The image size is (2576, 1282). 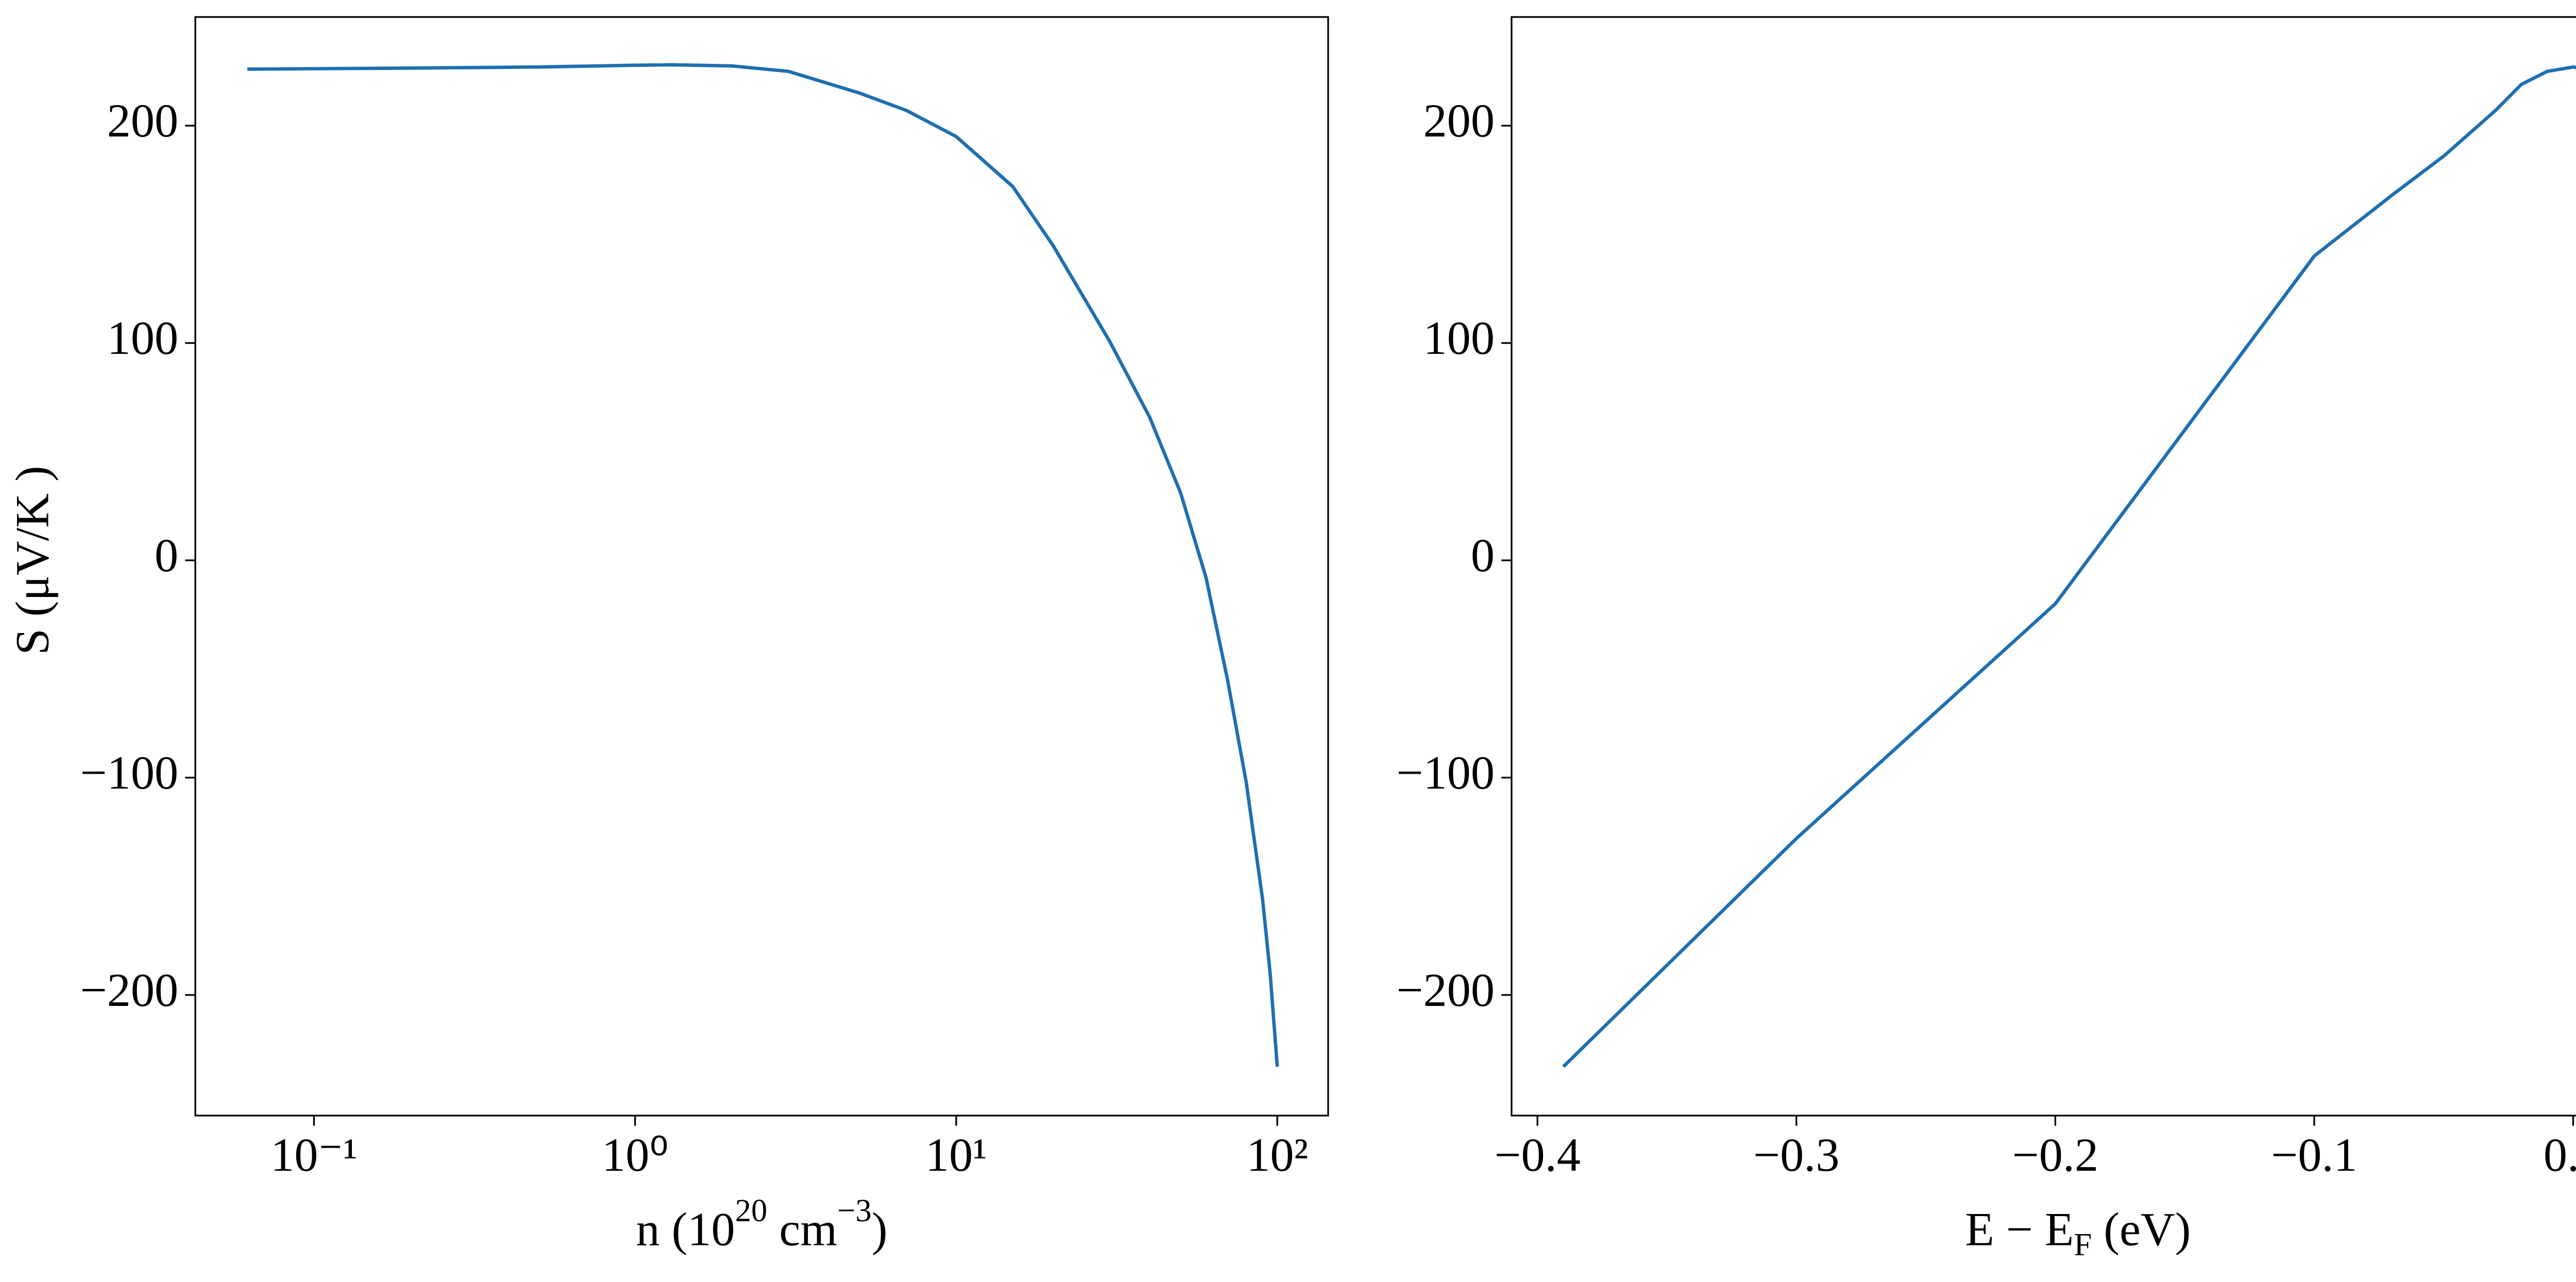 I want to click on x-tick-label: −0.4, so click(x=1537, y=1155).